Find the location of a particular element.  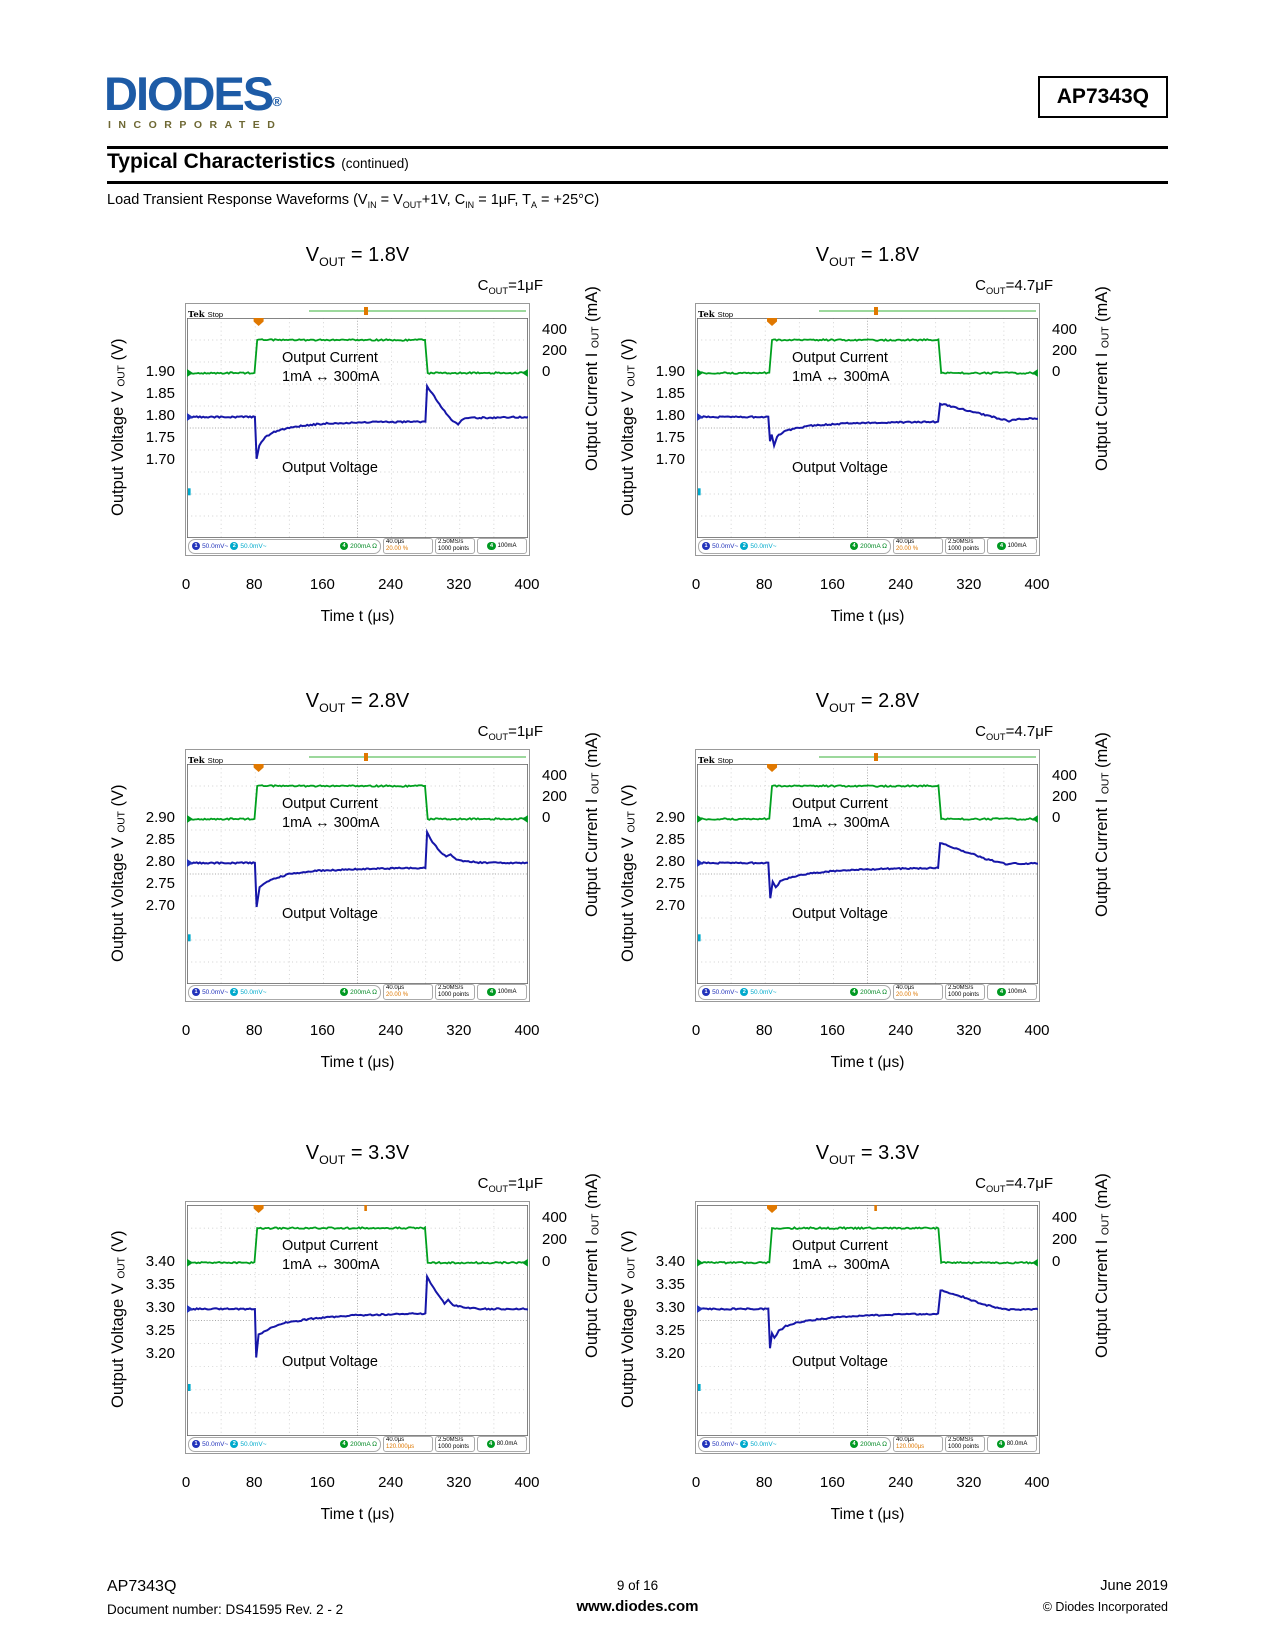

voltage-tick: 2.85 is located at coordinates (670, 839).